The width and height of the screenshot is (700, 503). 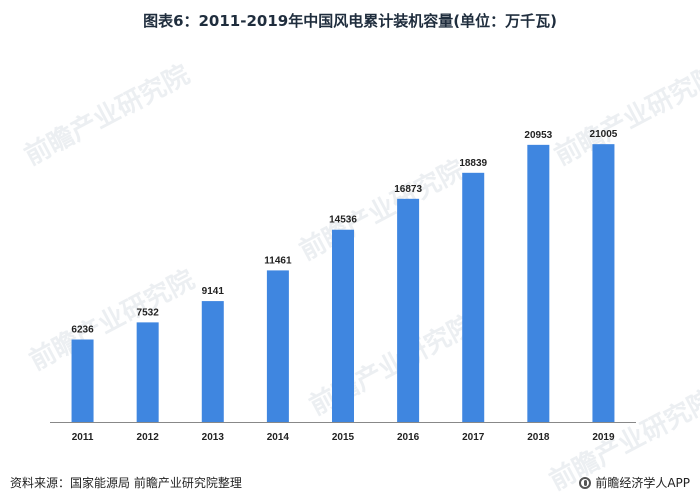 What do you see at coordinates (604, 134) in the screenshot?
I see `data-label-2019: 21005` at bounding box center [604, 134].